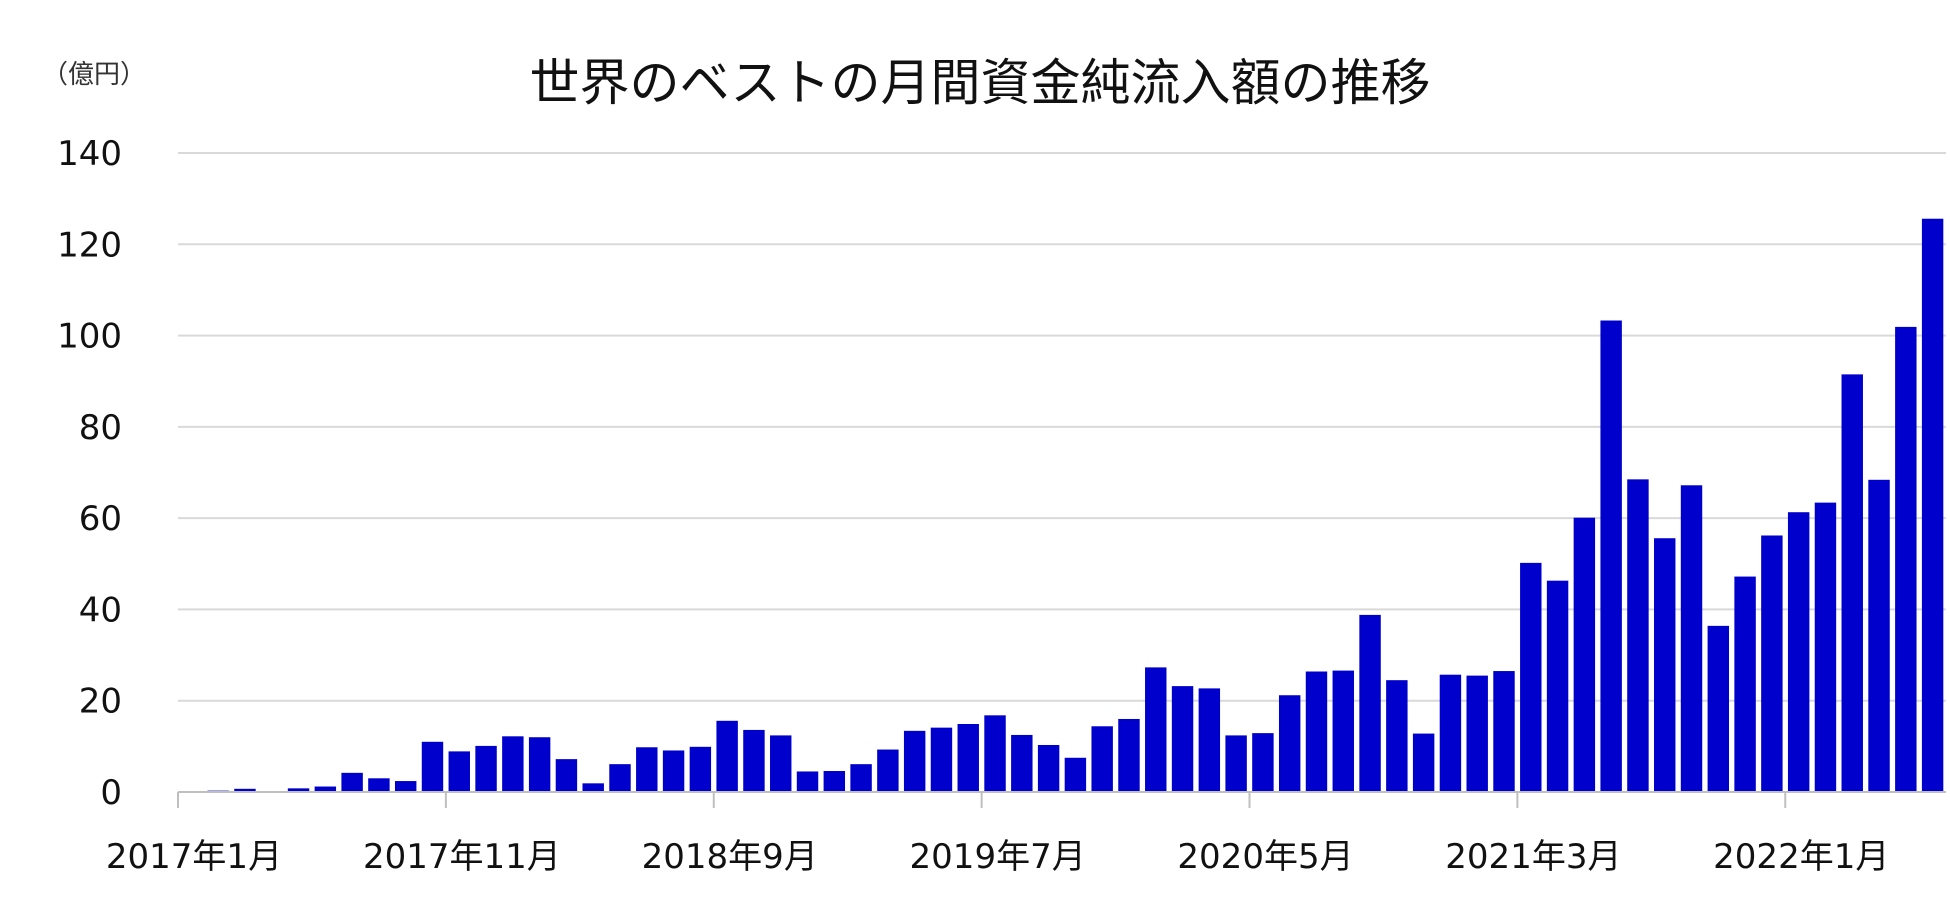 The width and height of the screenshot is (1950, 907). I want to click on y-tick-label: 0, so click(111, 793).